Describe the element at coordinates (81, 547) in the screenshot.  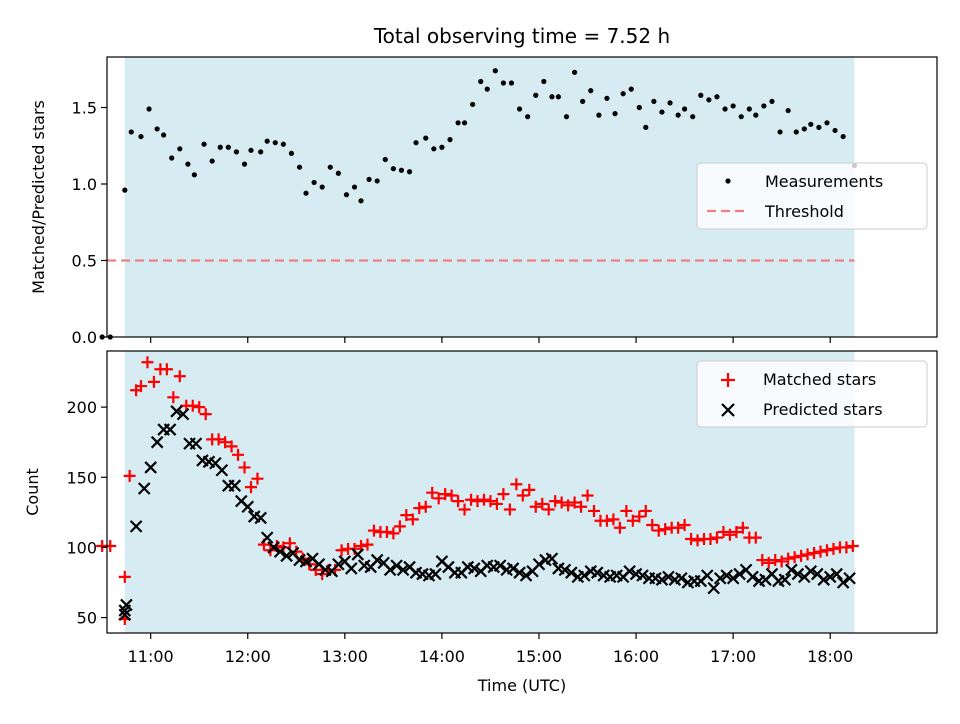
I see `bottom-y-tick-label: 100` at that location.